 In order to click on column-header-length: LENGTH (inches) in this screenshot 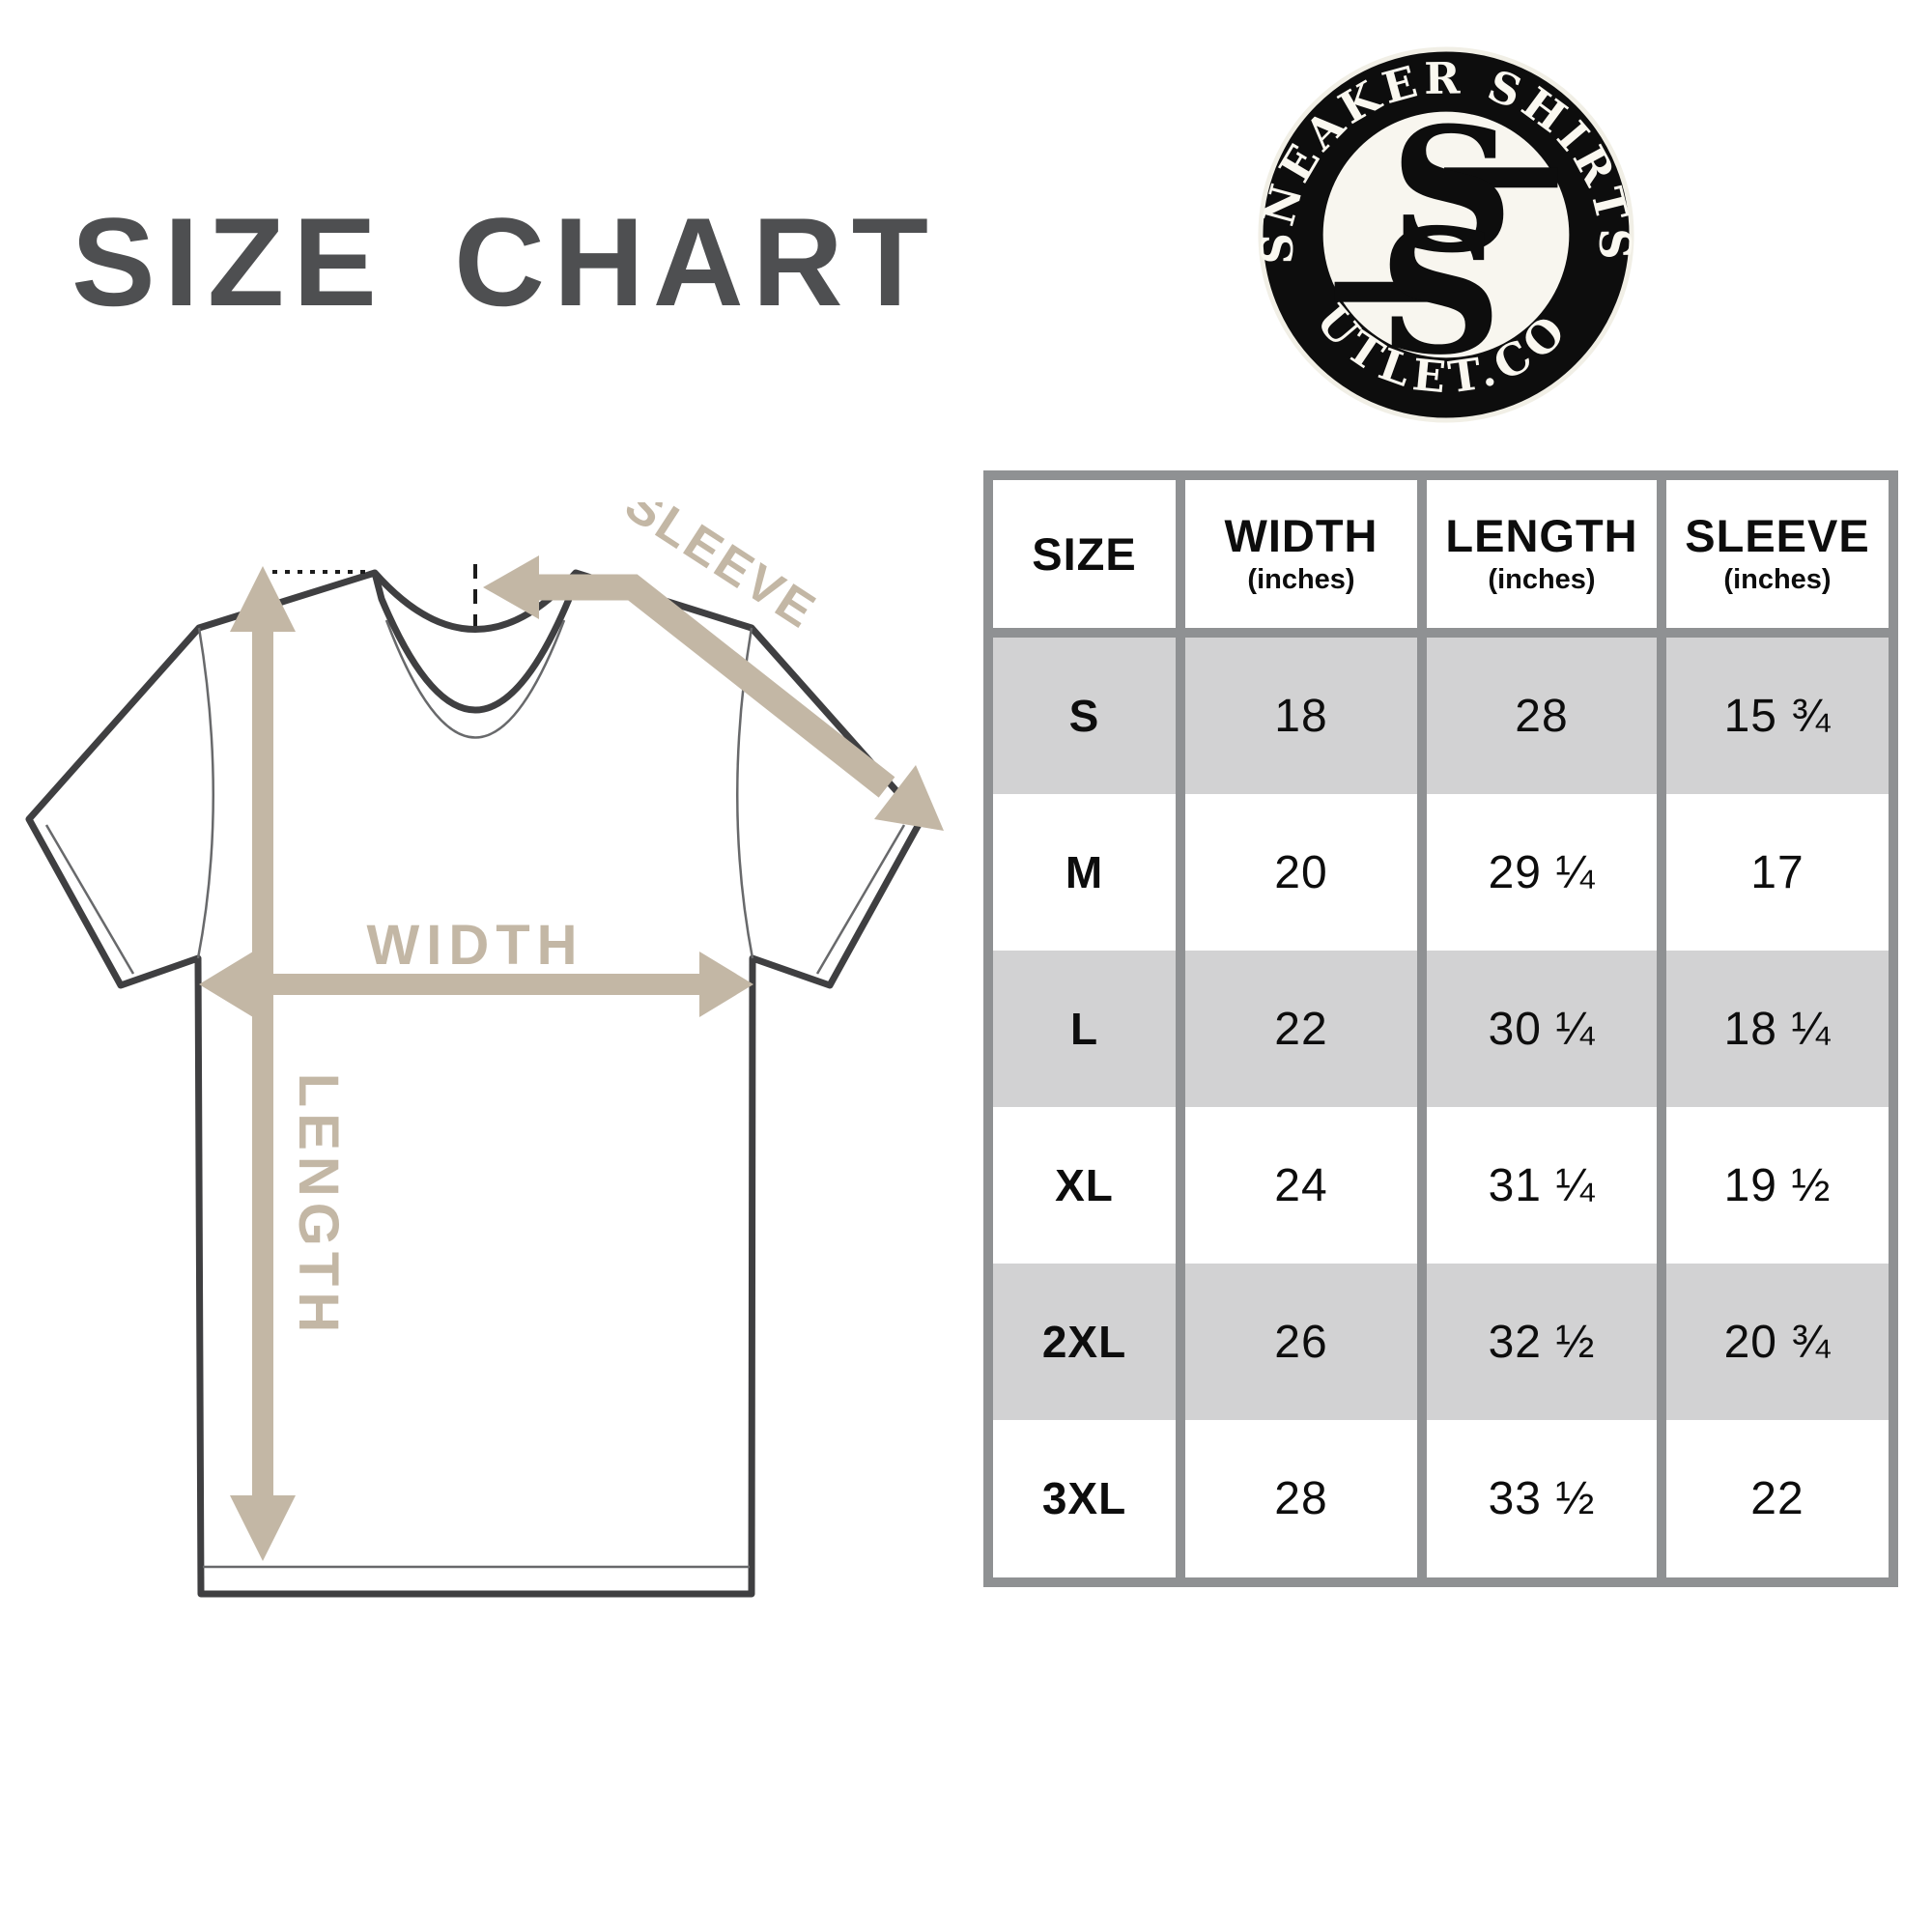, I will do `click(1542, 554)`.